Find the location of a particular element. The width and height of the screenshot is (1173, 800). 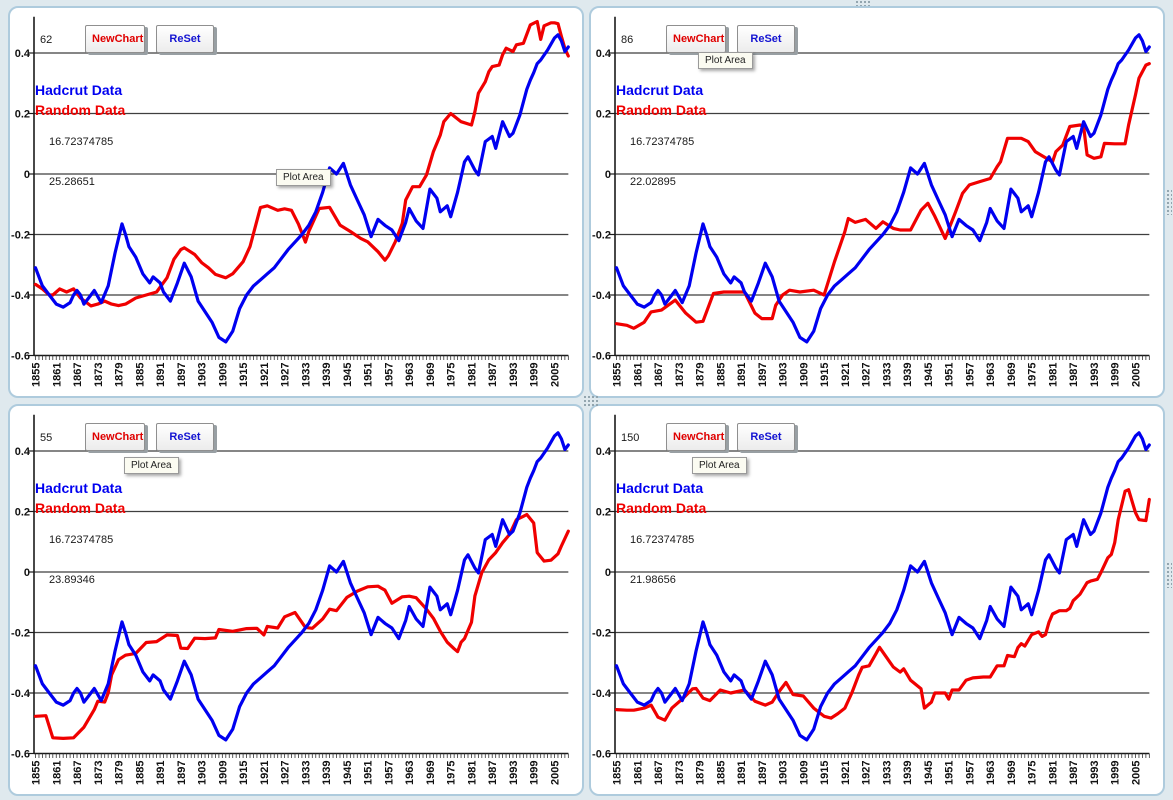

x-axis-label: 1915 is located at coordinates (244, 773).